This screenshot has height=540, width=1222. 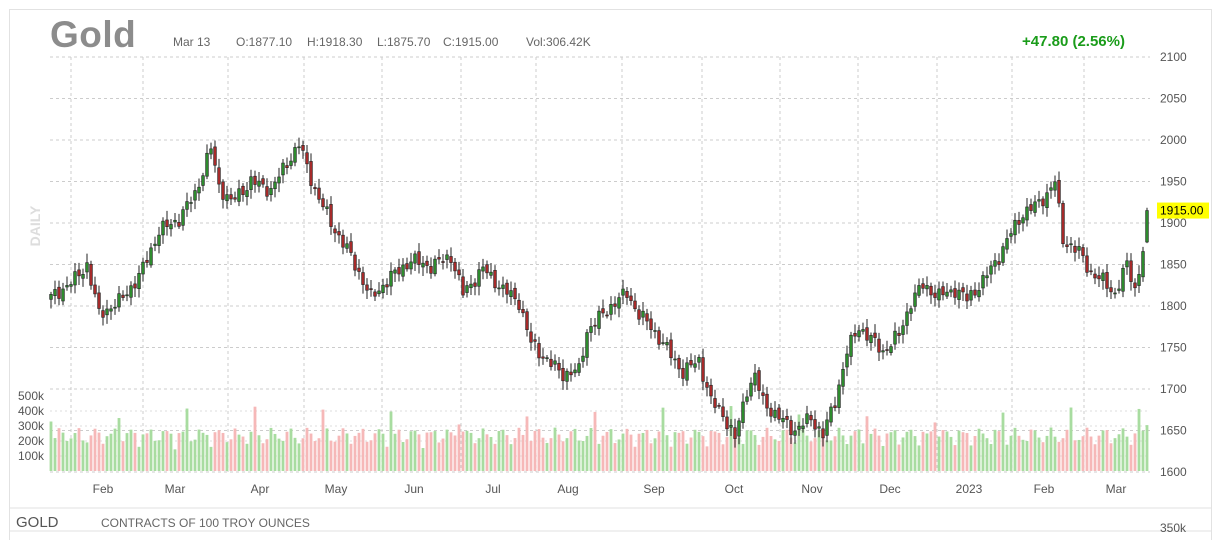 What do you see at coordinates (734, 489) in the screenshot?
I see `x-tick-label: Oct` at bounding box center [734, 489].